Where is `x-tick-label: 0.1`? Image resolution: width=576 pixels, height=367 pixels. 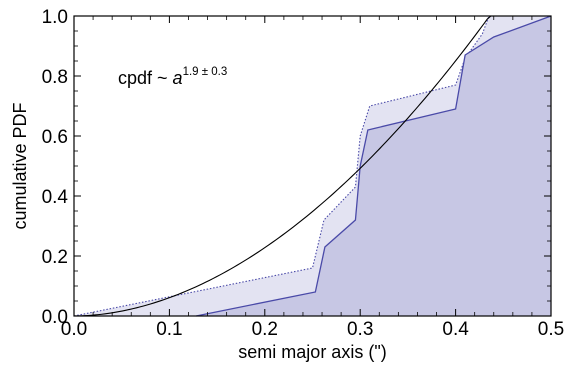
x-tick-label: 0.1 is located at coordinates (169, 329).